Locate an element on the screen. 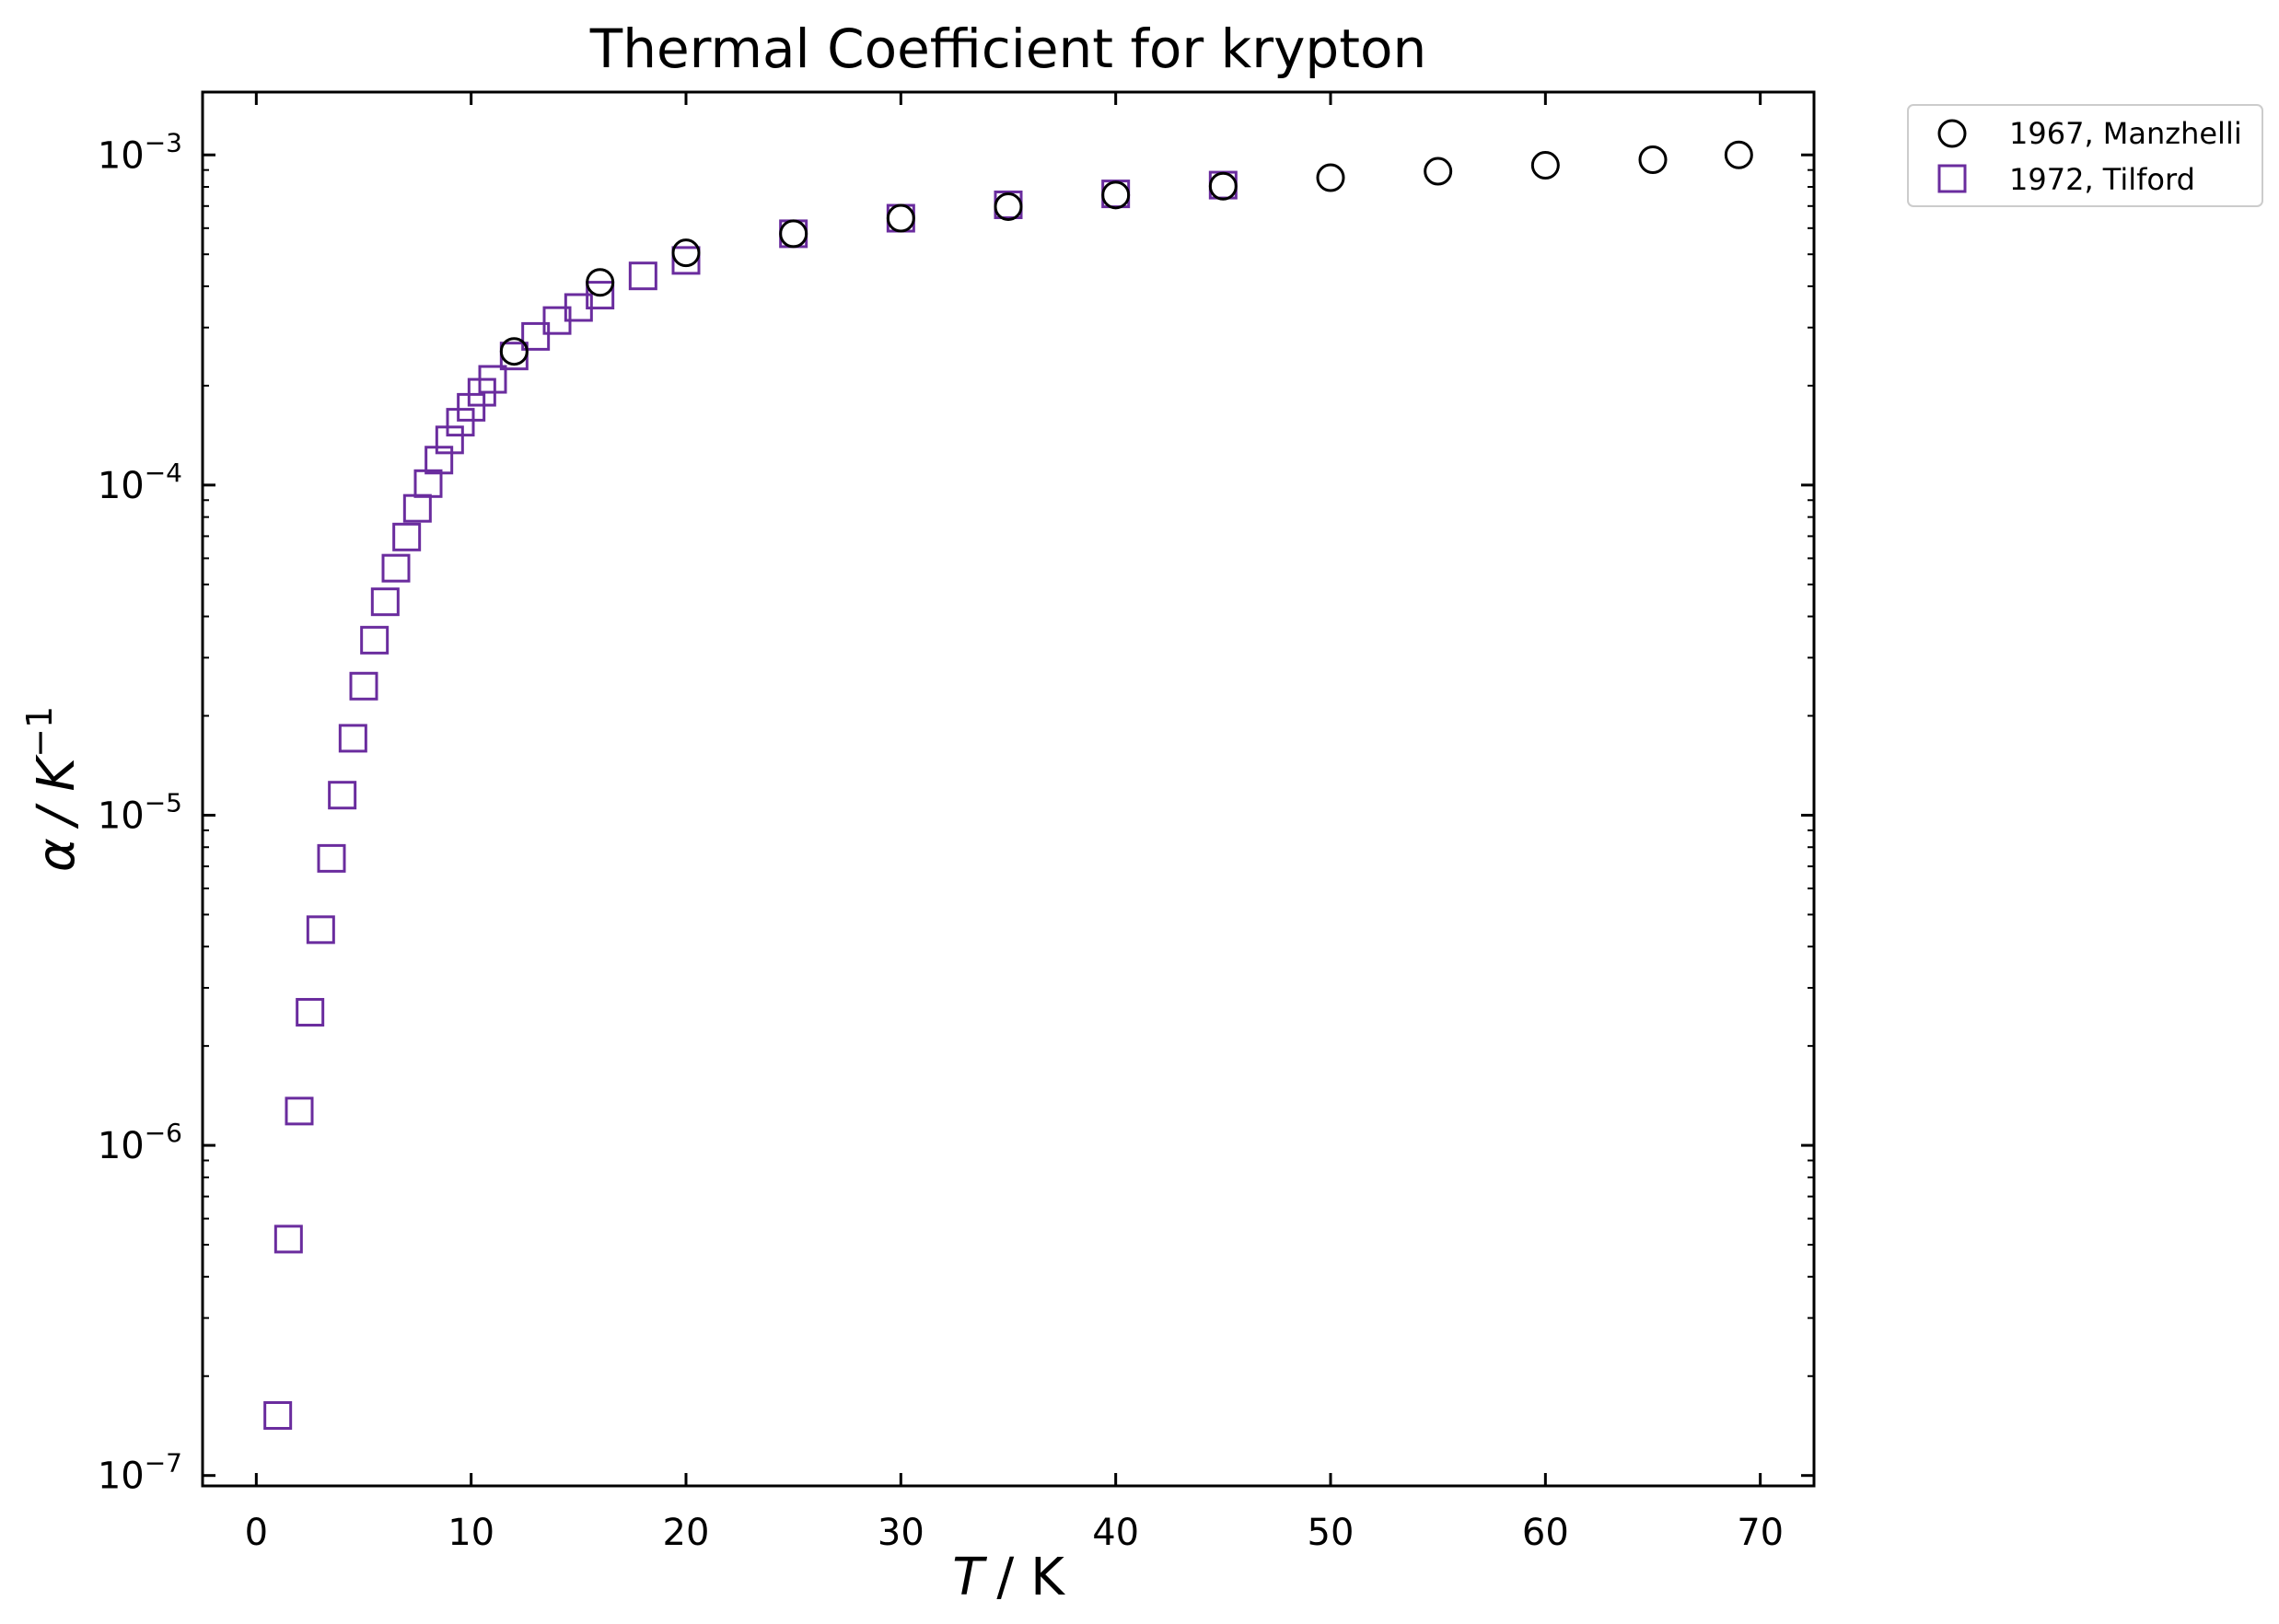 This screenshot has height=1624, width=2279. y-axis-label-unit: / K is located at coordinates (57, 792).